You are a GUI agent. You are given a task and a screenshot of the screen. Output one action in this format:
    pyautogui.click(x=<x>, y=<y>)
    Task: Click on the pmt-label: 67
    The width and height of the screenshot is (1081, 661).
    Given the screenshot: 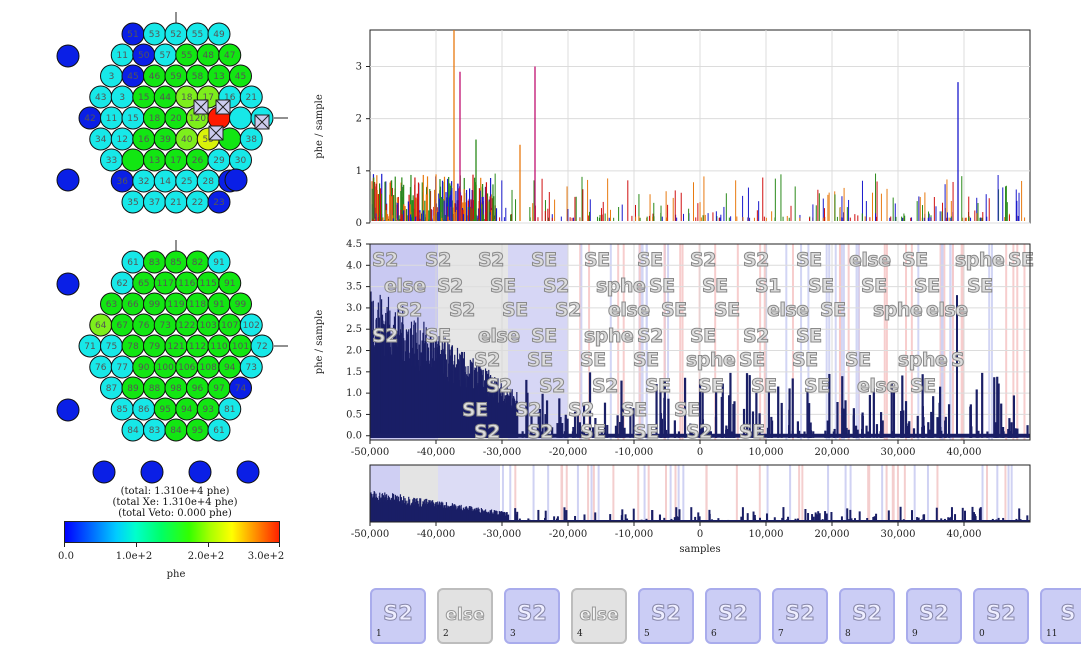 What is the action you would take?
    pyautogui.click(x=122, y=326)
    